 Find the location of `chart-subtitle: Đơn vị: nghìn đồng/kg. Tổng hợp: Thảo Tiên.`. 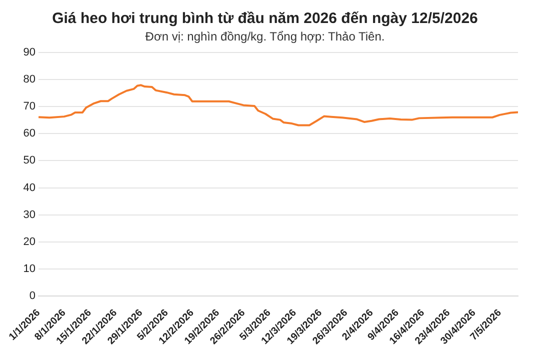

chart-subtitle: Đơn vị: nghìn đồng/kg. Tổng hợp: Thảo Tiên. is located at coordinates (265, 37).